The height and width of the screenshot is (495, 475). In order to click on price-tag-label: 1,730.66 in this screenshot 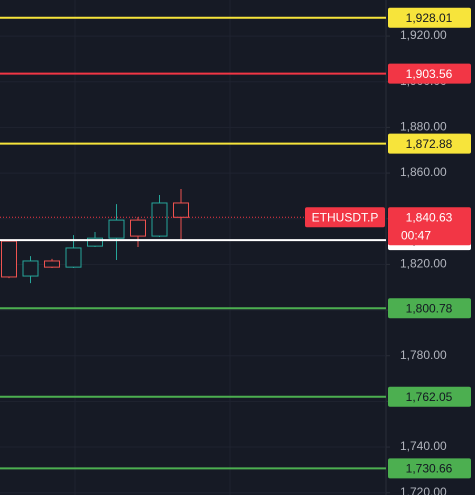, I will do `click(429, 469)`.